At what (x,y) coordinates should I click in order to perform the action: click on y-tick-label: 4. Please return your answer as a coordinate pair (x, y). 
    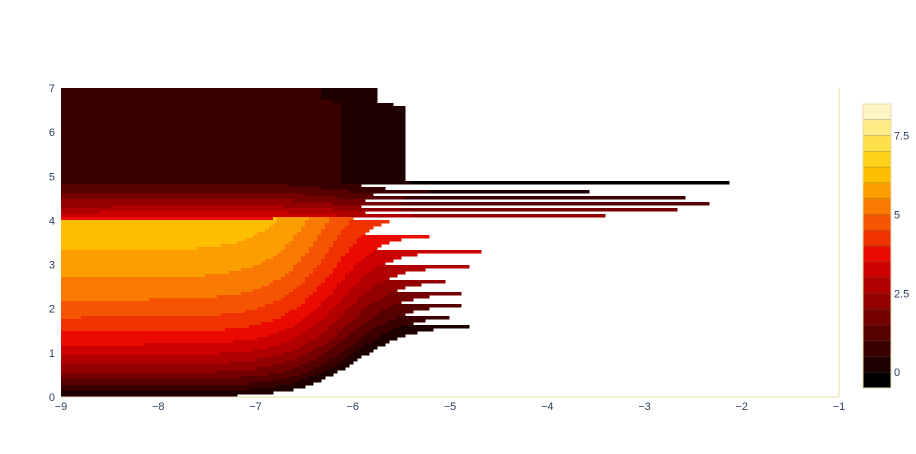
    Looking at the image, I should click on (52, 221).